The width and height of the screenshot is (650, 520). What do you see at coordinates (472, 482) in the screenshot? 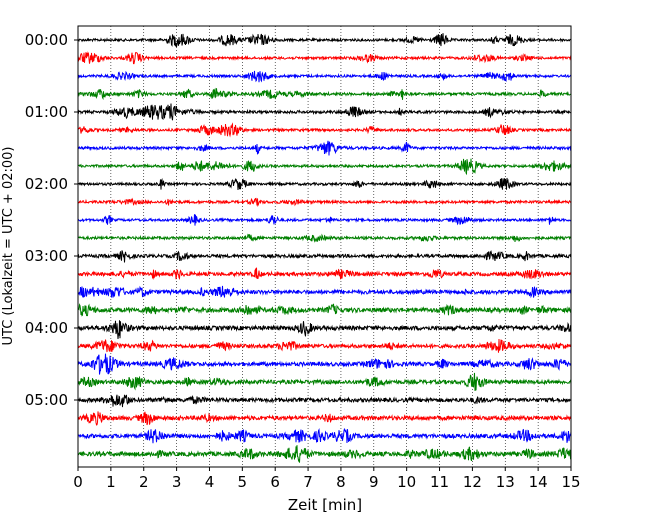
I see `x-tick-label: 12` at bounding box center [472, 482].